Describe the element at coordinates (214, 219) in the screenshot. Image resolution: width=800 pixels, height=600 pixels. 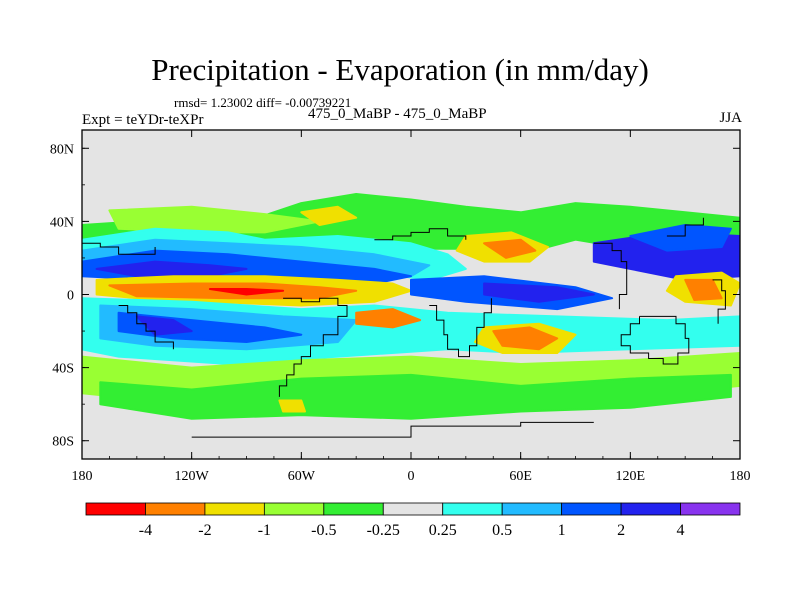
I see `region-nh-lime-patch` at that location.